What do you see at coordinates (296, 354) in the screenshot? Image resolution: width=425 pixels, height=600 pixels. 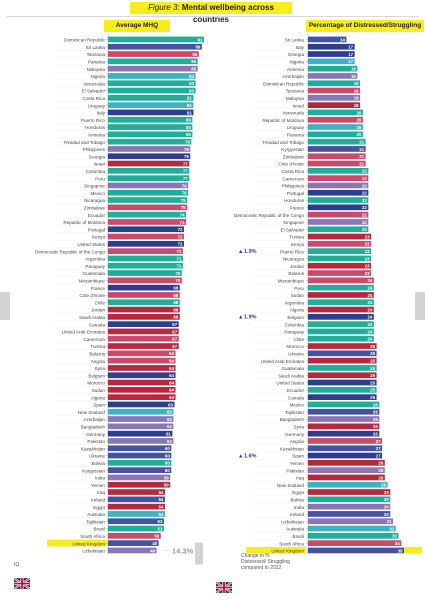 I see `category-label: Ukraine` at bounding box center [296, 354].